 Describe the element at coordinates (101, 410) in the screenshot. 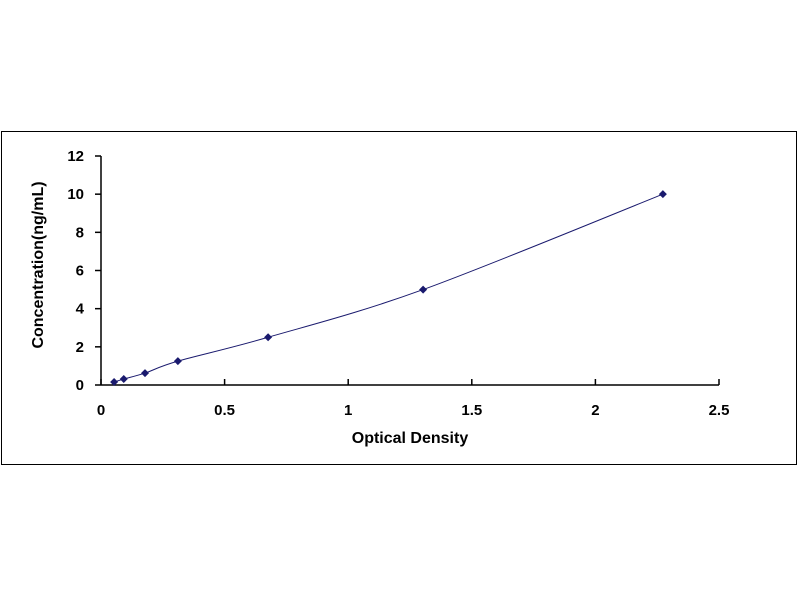

I see `x-tick-label: 0` at that location.